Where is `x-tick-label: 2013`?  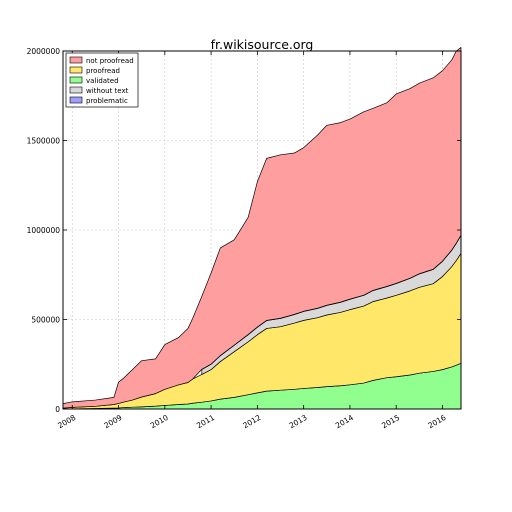 x-tick-label: 2013 is located at coordinates (298, 421).